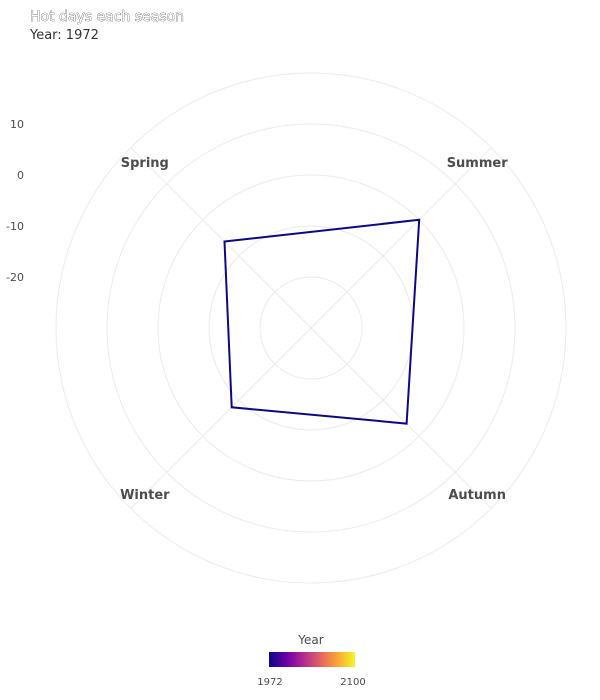  I want to click on category-label-winter: Winter, so click(145, 495).